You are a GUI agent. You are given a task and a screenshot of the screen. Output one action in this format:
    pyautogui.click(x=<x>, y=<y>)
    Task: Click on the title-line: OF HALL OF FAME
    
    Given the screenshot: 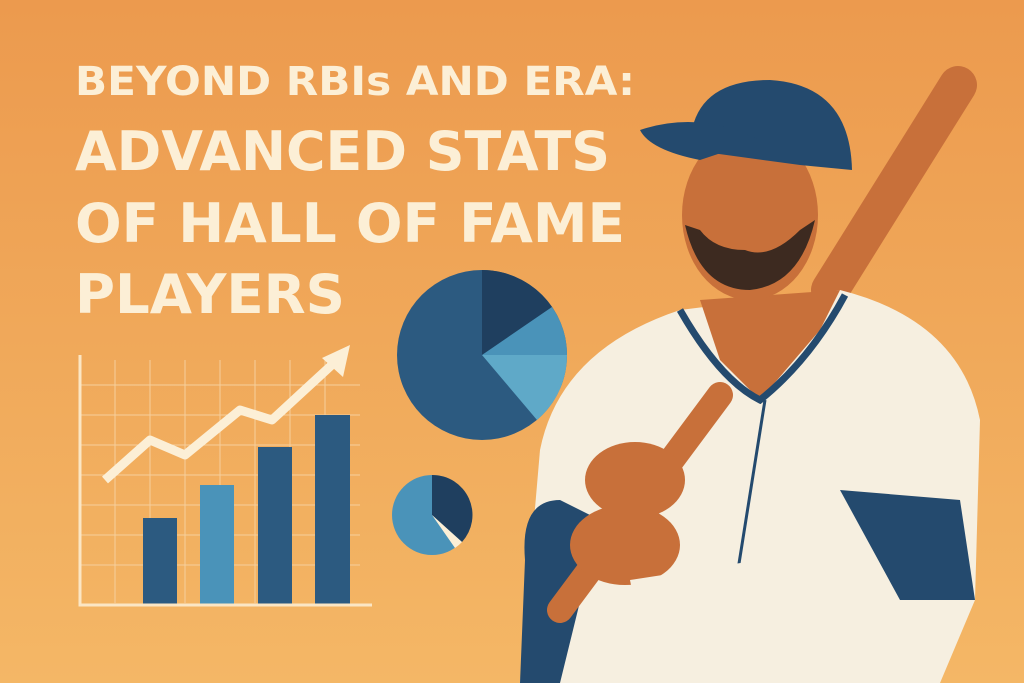 What is the action you would take?
    pyautogui.click(x=350, y=223)
    